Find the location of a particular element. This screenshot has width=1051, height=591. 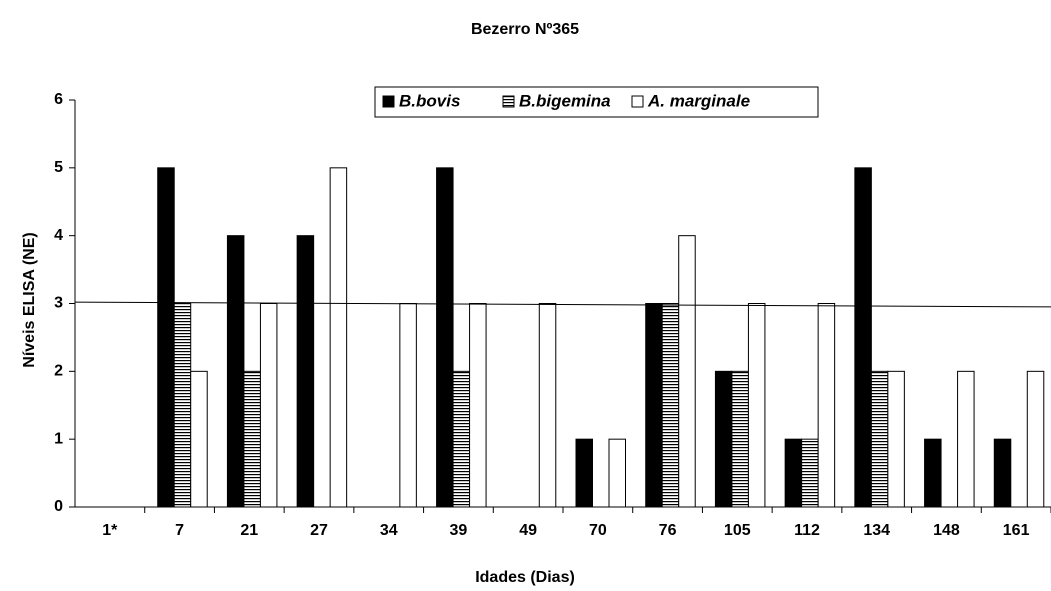

y-tick-label: 4 is located at coordinates (58, 235).